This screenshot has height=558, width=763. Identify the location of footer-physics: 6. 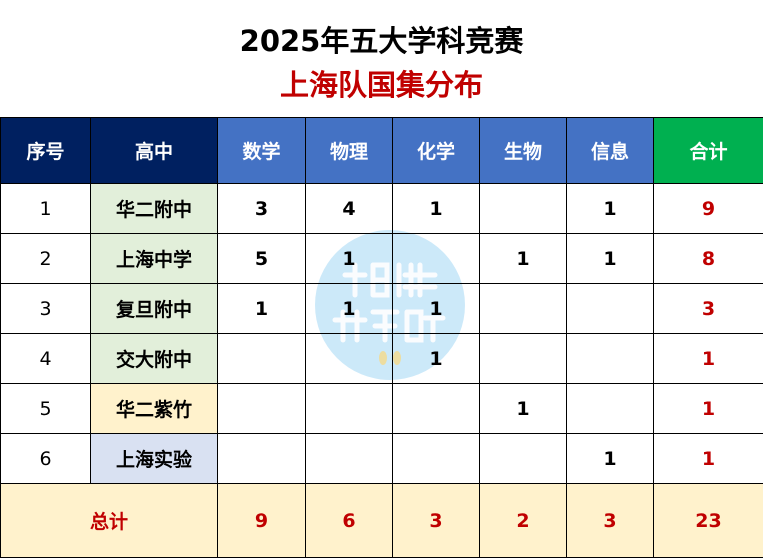
(349, 520).